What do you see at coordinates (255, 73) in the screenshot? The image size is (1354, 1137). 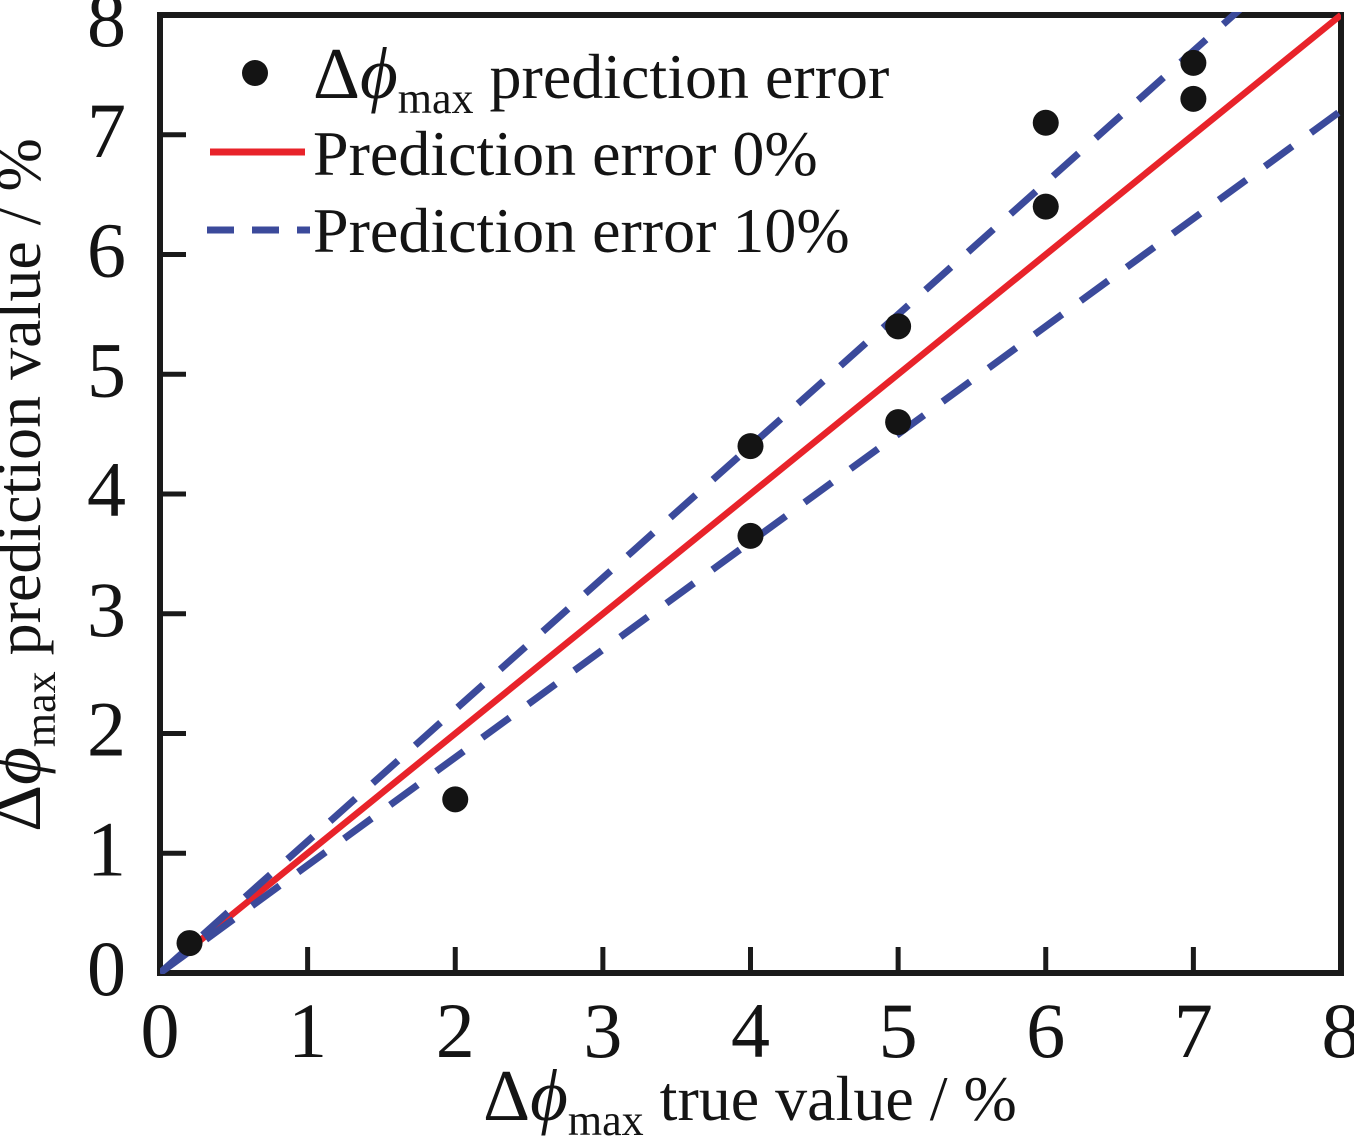 I see `legend-scatter-marker` at bounding box center [255, 73].